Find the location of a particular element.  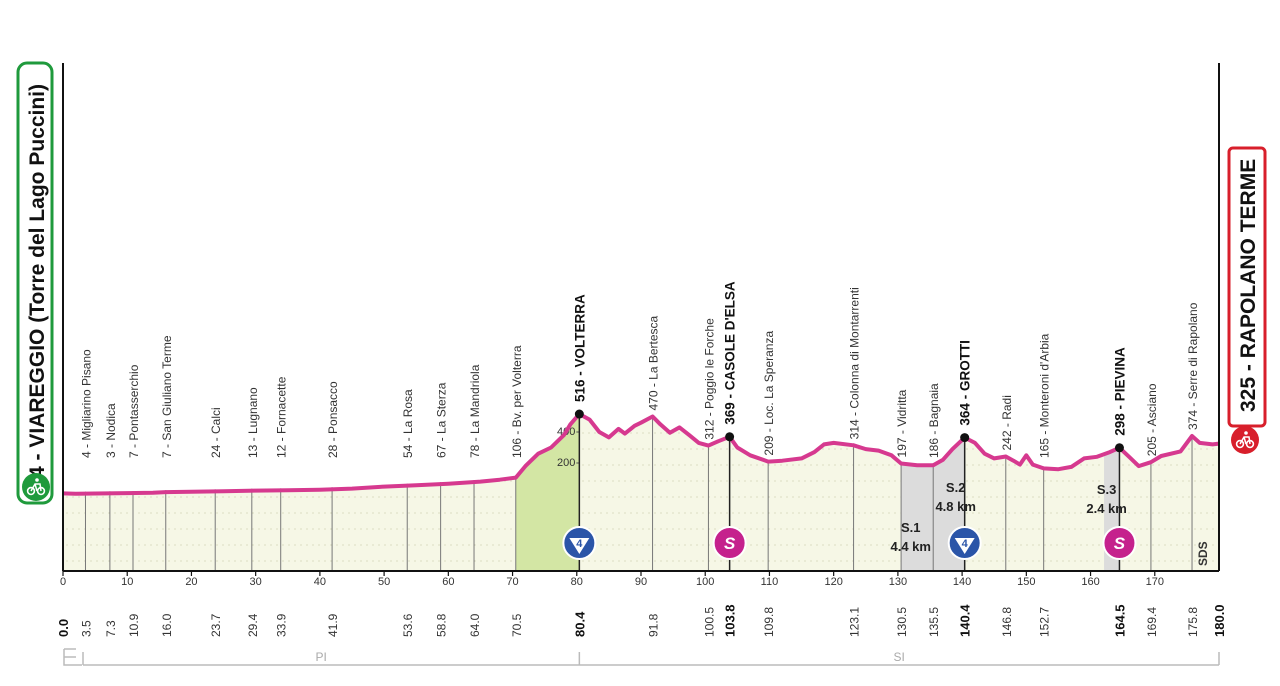

km-label: 175.8 is located at coordinates (1193, 622).